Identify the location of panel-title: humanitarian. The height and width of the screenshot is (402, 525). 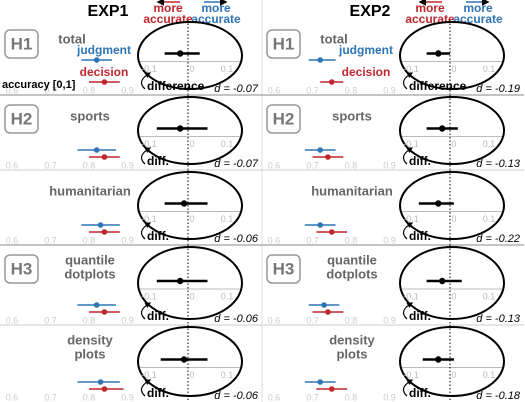
(352, 190).